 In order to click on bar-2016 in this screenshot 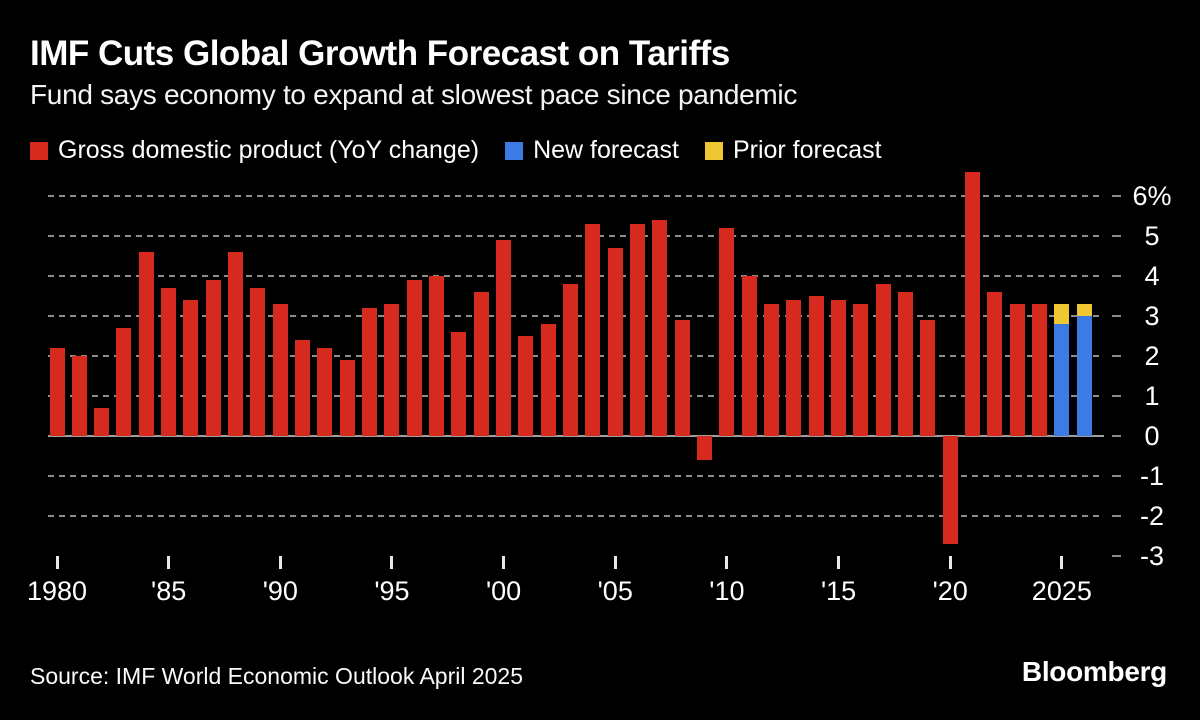, I will do `click(861, 370)`.